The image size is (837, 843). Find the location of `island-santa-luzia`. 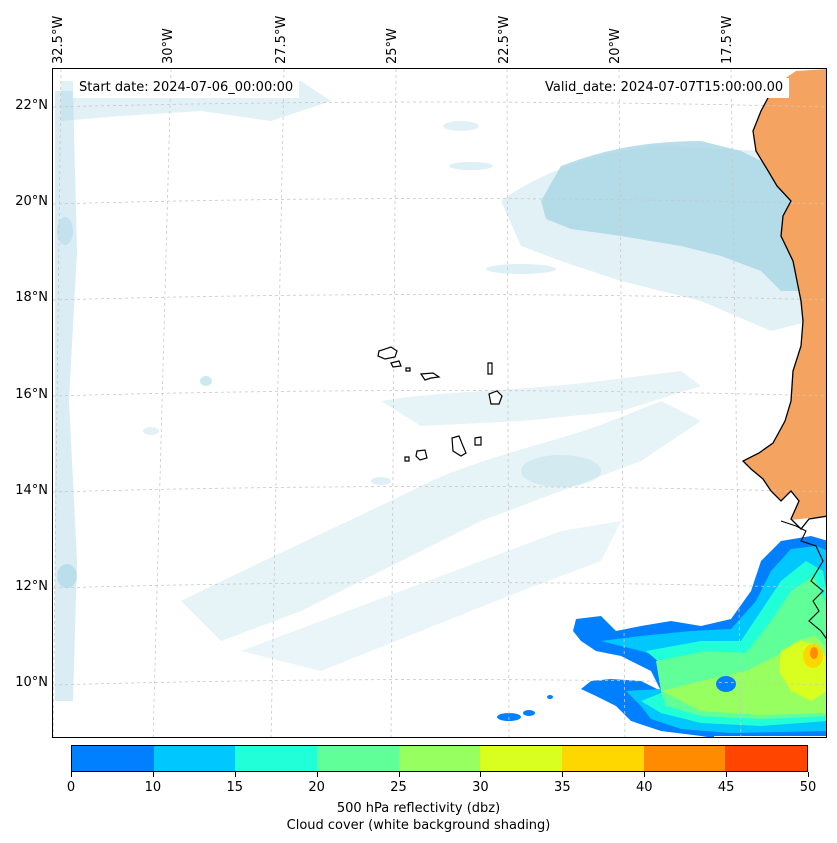

island-santa-luzia is located at coordinates (408, 369).